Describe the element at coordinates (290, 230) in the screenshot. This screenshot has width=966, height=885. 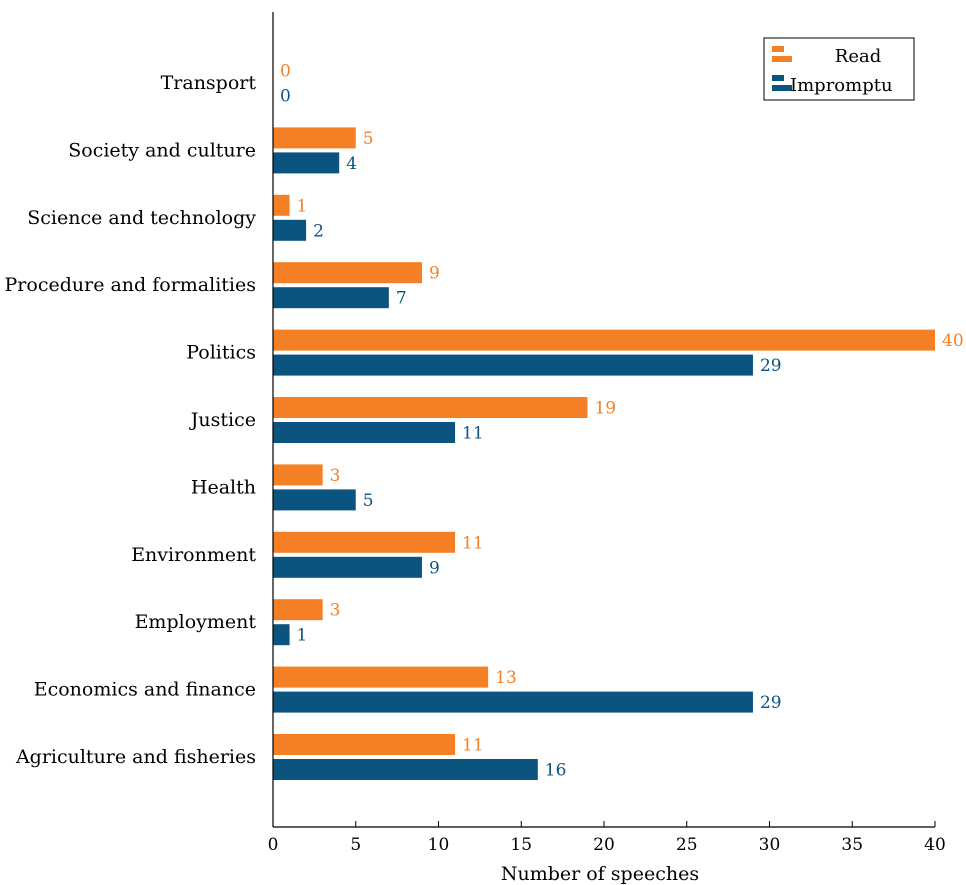
I see `bar-impromptu-science-and-technology` at that location.